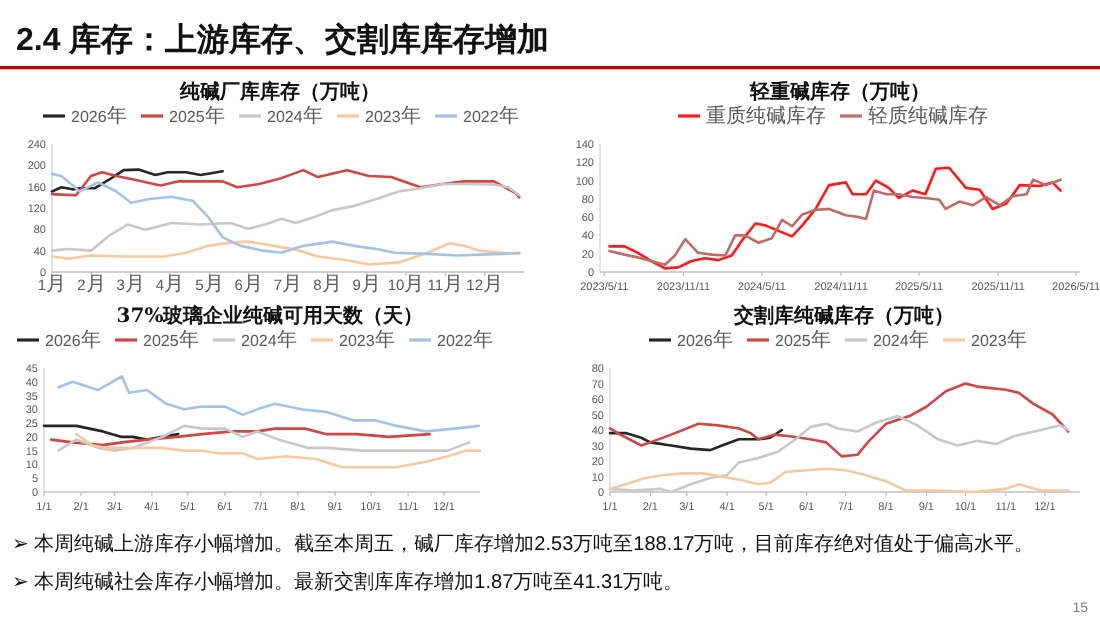 The width and height of the screenshot is (1100, 620). Describe the element at coordinates (283, 39) in the screenshot. I see `text: 2.4 库存：上游库存、交割库库存增加` at that location.